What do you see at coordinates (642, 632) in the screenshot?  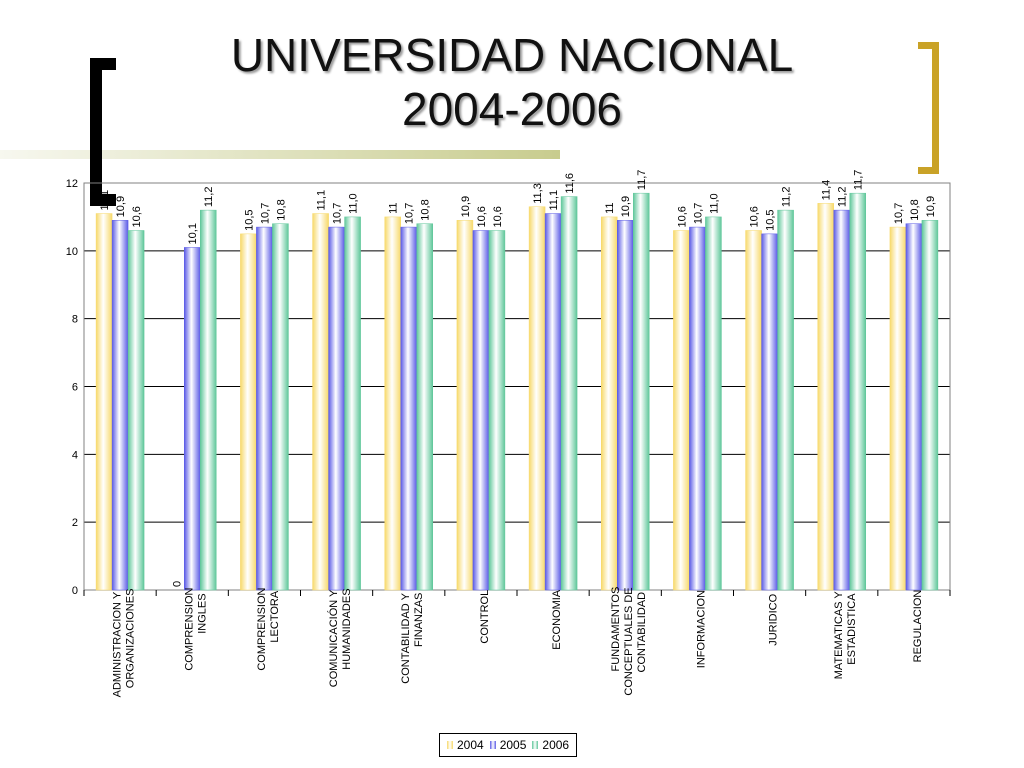 I see `category-label-line: CONTABILIDAD` at bounding box center [642, 632].